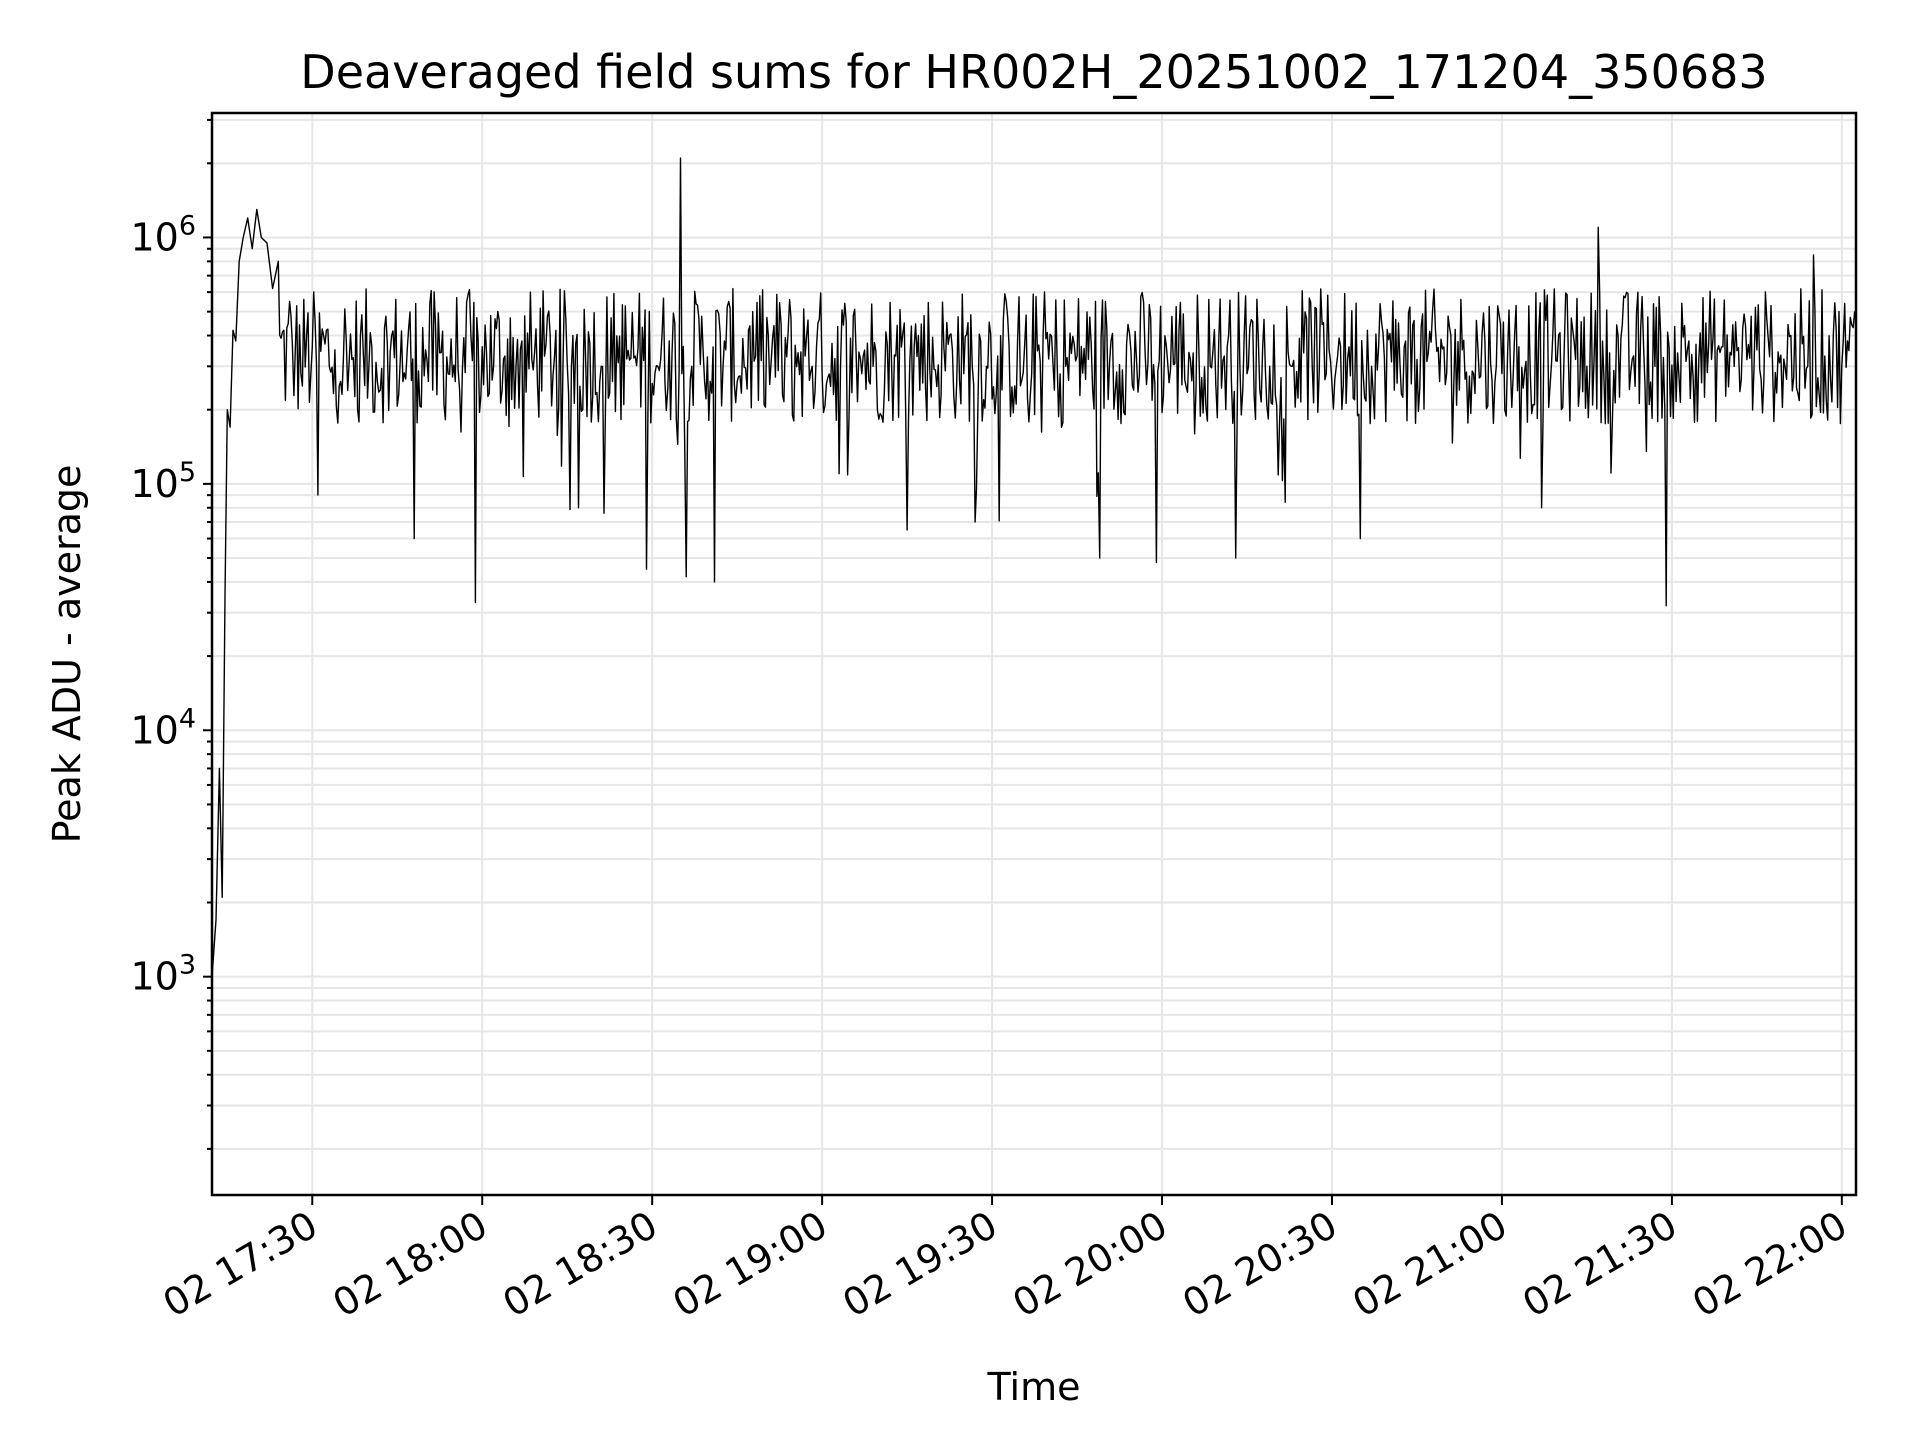 The width and height of the screenshot is (1920, 1440). I want to click on y-tick-label: 104, so click(163, 727).